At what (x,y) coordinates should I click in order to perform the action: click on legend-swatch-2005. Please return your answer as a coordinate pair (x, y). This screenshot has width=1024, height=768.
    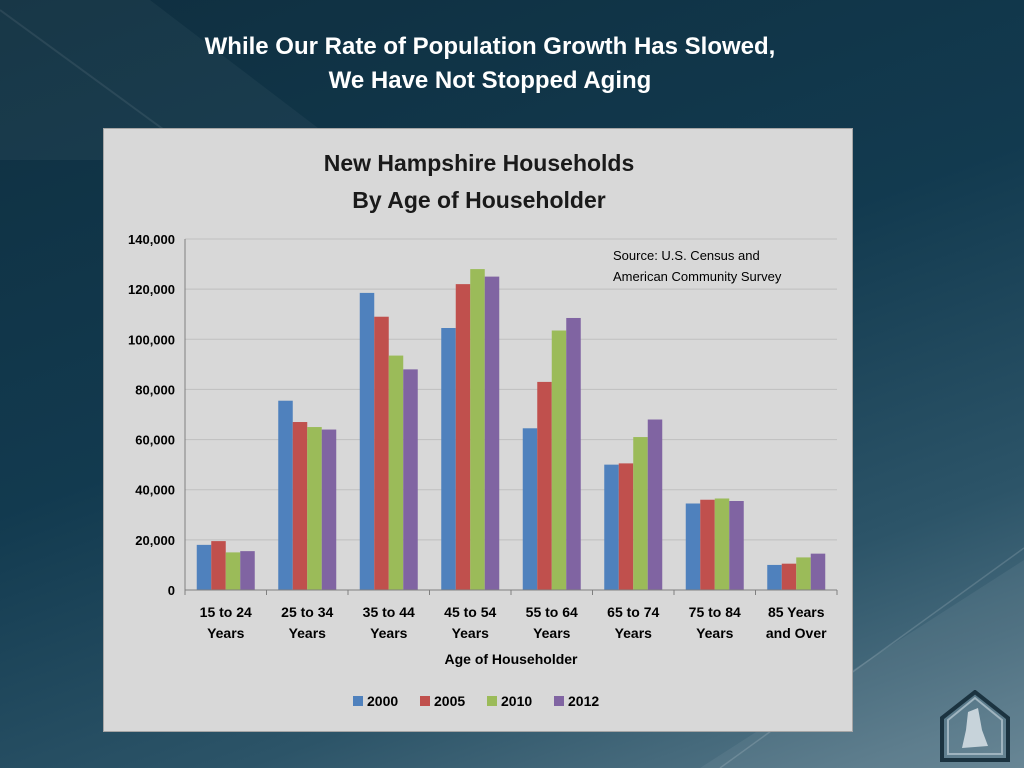
    Looking at the image, I should click on (425, 701).